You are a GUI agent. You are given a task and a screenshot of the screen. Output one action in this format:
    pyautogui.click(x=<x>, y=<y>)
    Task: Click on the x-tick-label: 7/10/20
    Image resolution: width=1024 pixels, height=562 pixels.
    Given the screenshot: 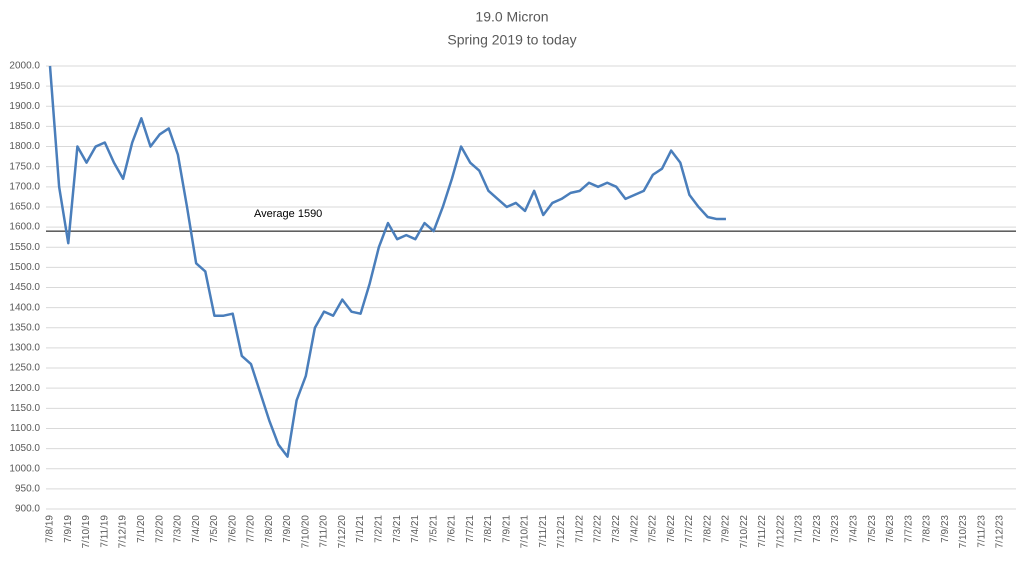 What is the action you would take?
    pyautogui.click(x=305, y=532)
    